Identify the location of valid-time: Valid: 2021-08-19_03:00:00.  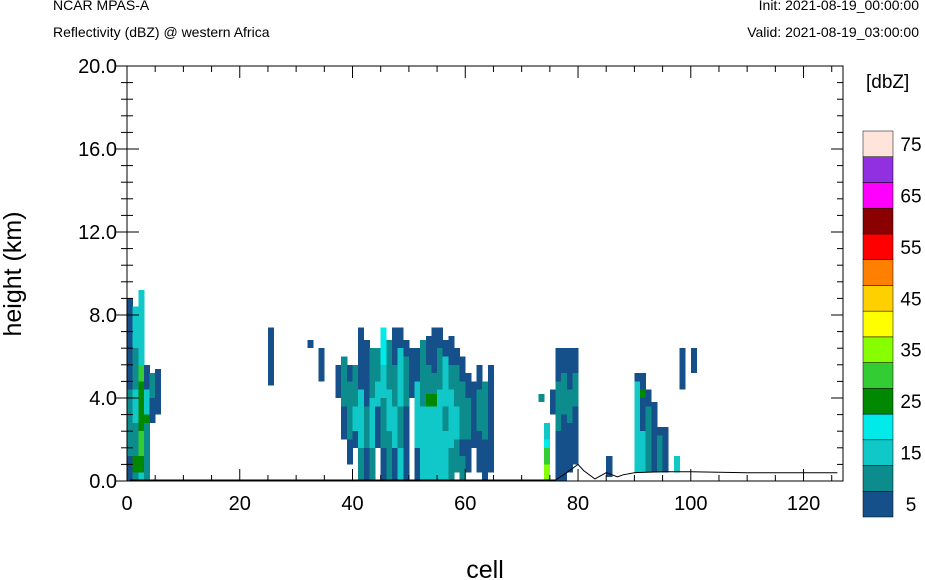
(833, 32).